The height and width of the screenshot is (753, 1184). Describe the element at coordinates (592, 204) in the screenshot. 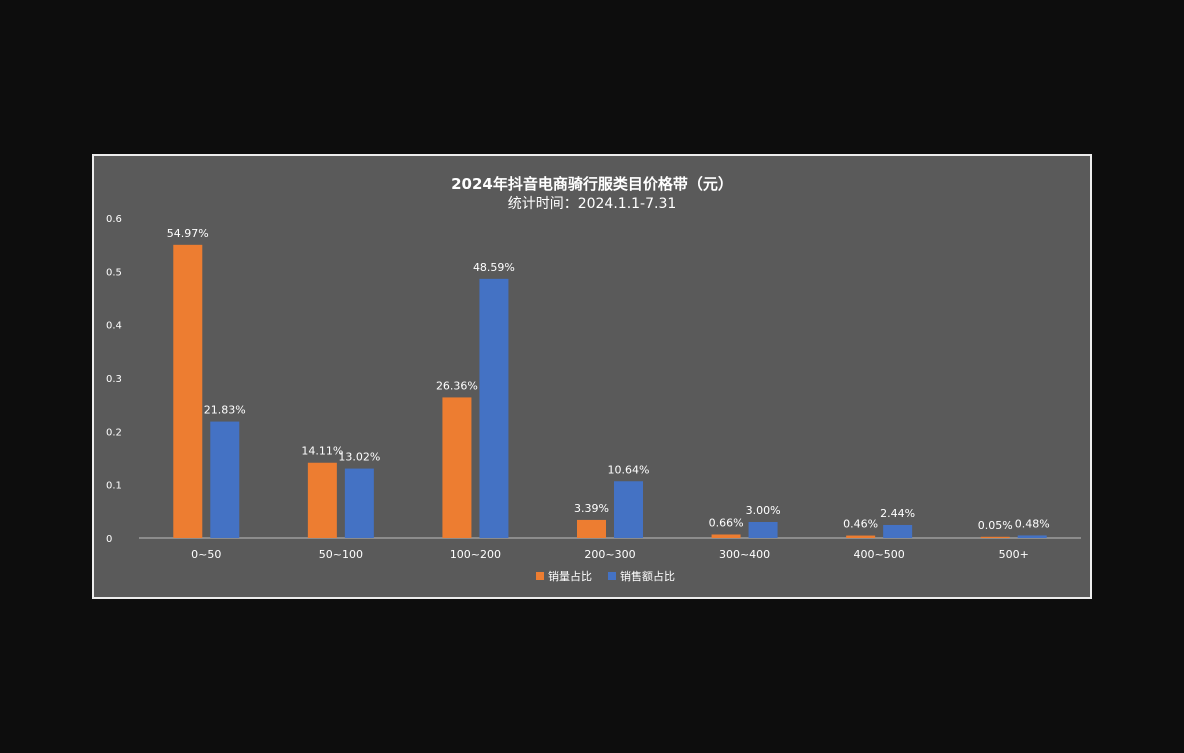

I see `chart-subtitle: 统计时间：2024.1.1-7.31` at that location.